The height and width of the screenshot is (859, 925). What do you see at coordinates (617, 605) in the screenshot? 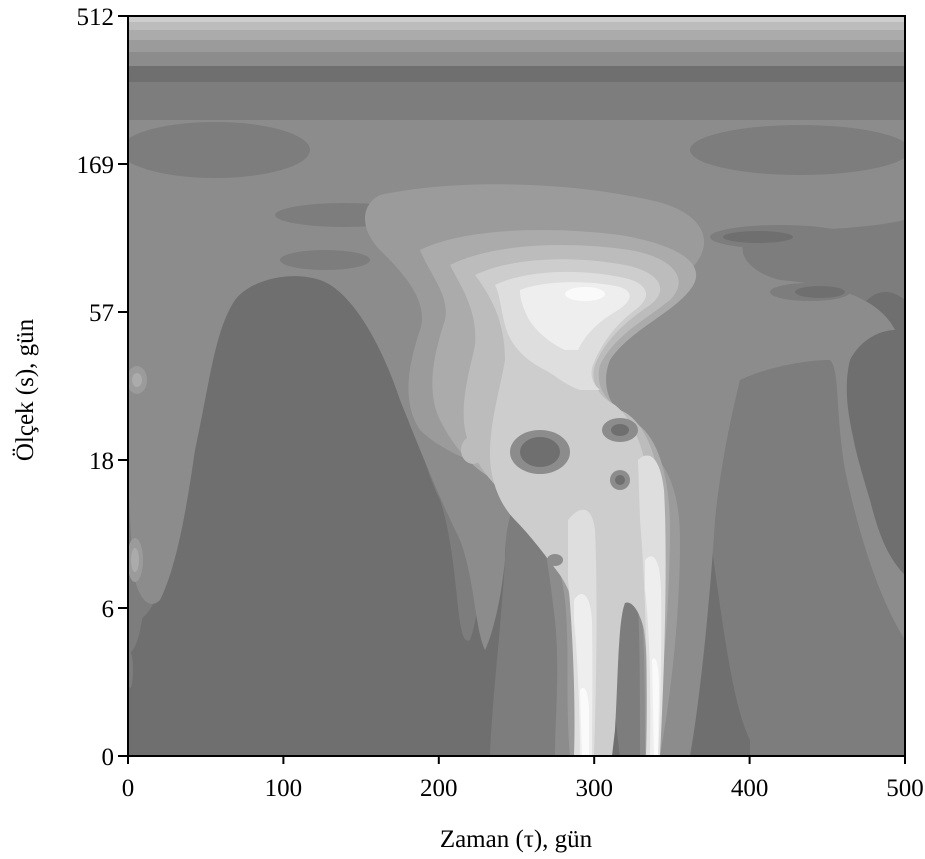
I see `ridges` at bounding box center [617, 605].